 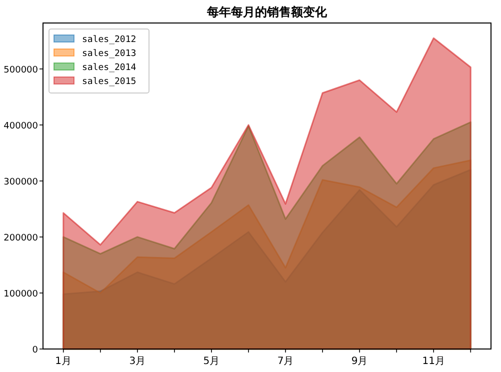 What do you see at coordinates (35, 351) in the screenshot?
I see `y-tick-label: 0` at bounding box center [35, 351].